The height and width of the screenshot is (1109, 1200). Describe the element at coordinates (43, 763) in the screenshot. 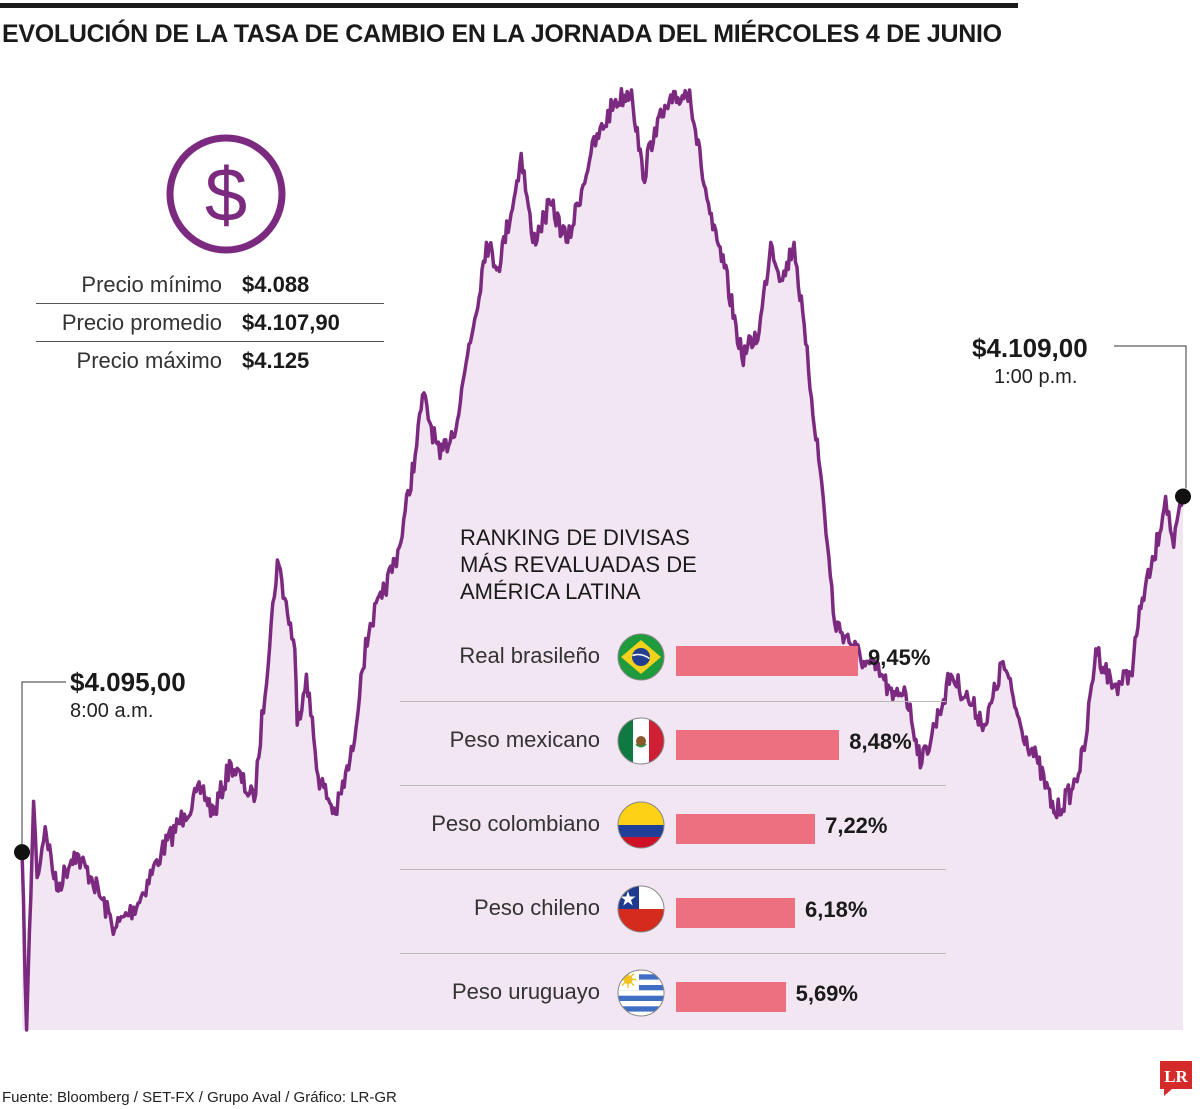

I see `open-callout-leader` at that location.